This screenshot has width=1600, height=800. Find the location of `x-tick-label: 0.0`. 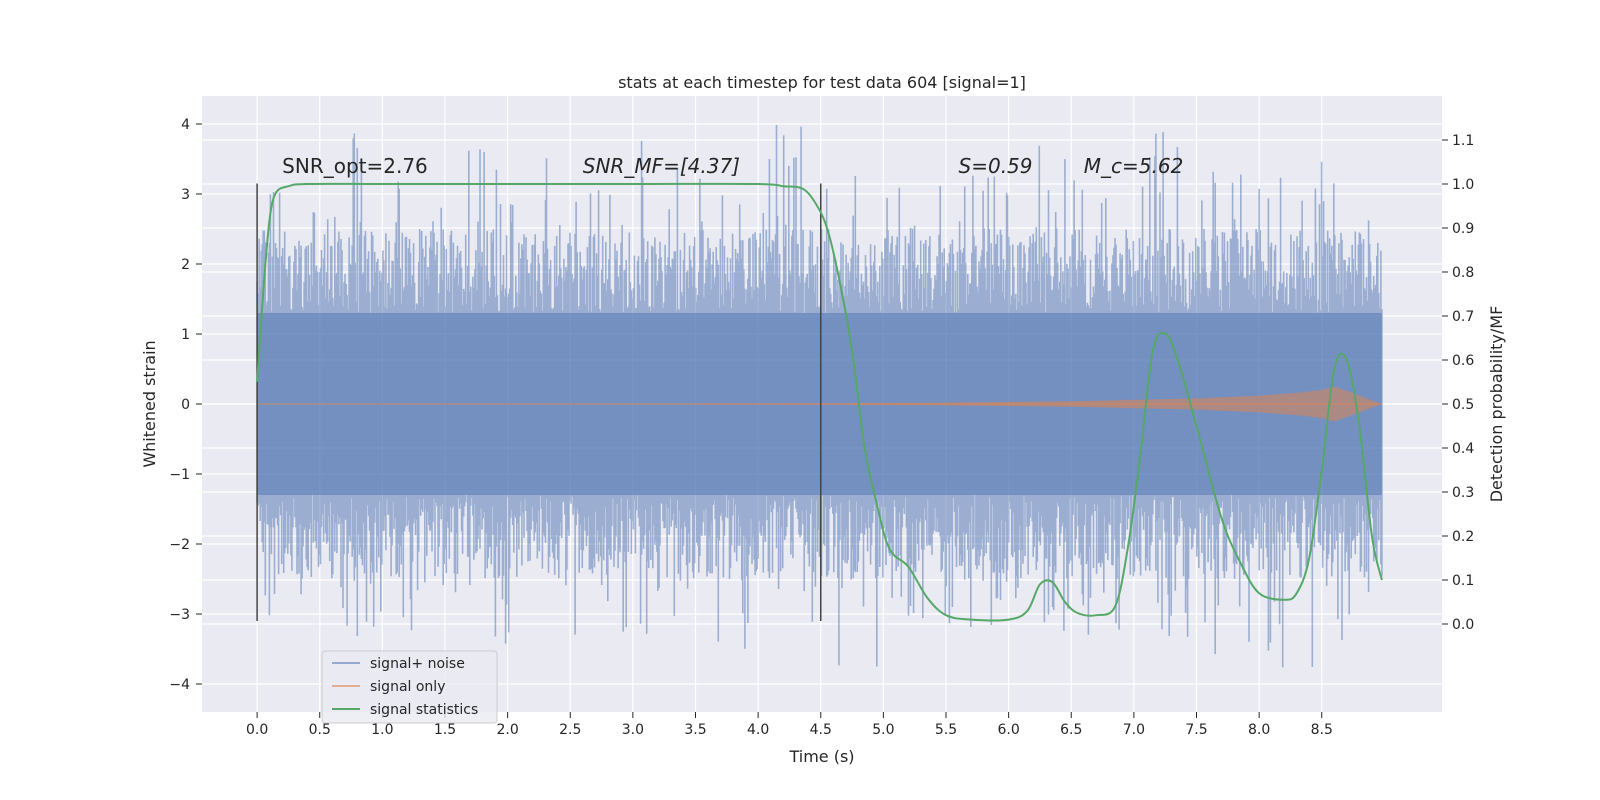

x-tick-label: 0.0 is located at coordinates (257, 730).